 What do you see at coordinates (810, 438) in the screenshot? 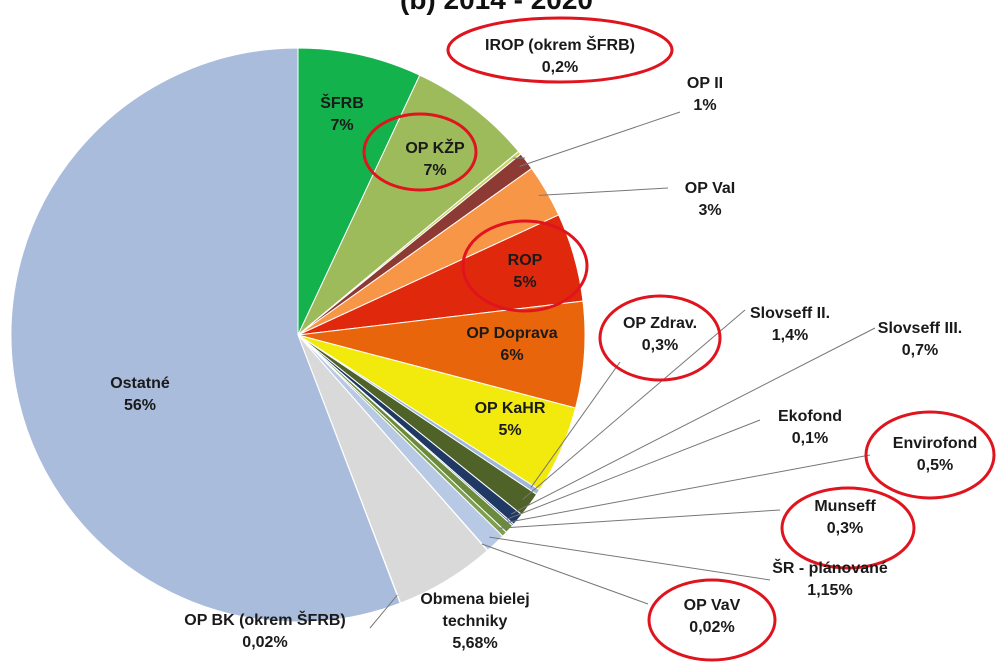
I see `value-label: 0,1%` at bounding box center [810, 438].